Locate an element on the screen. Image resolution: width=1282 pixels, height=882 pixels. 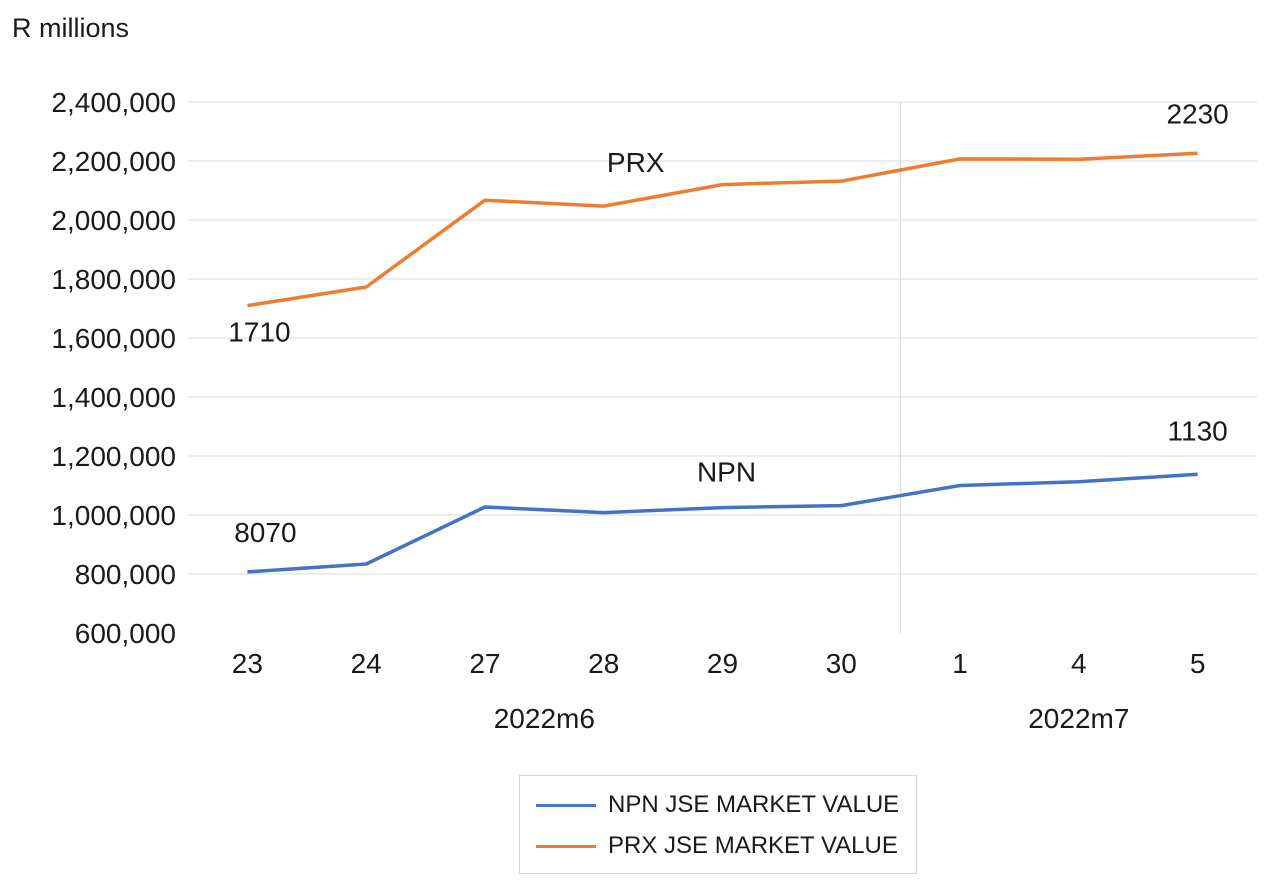
y-axis-title: R millions is located at coordinates (70, 28).